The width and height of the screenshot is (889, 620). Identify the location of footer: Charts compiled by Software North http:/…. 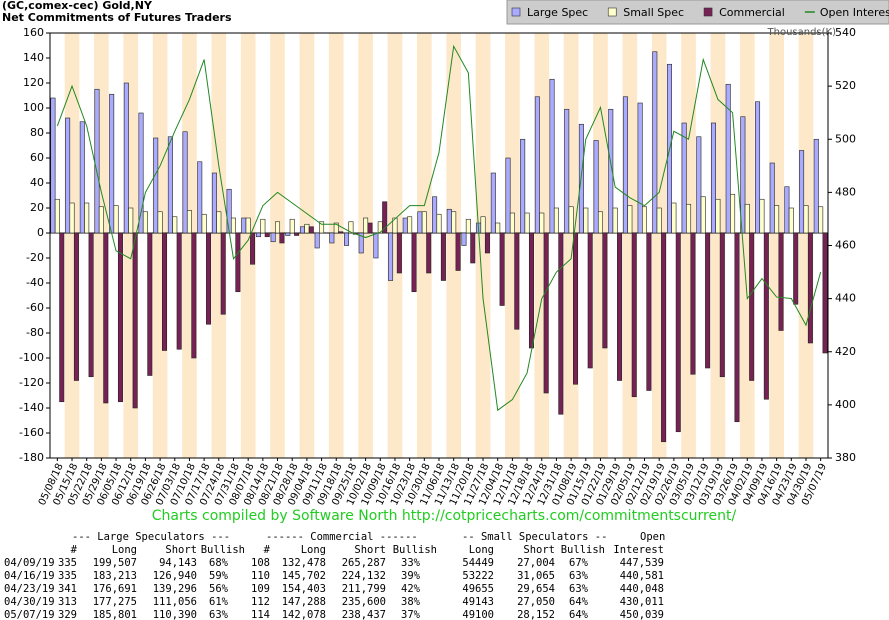
(444, 516).